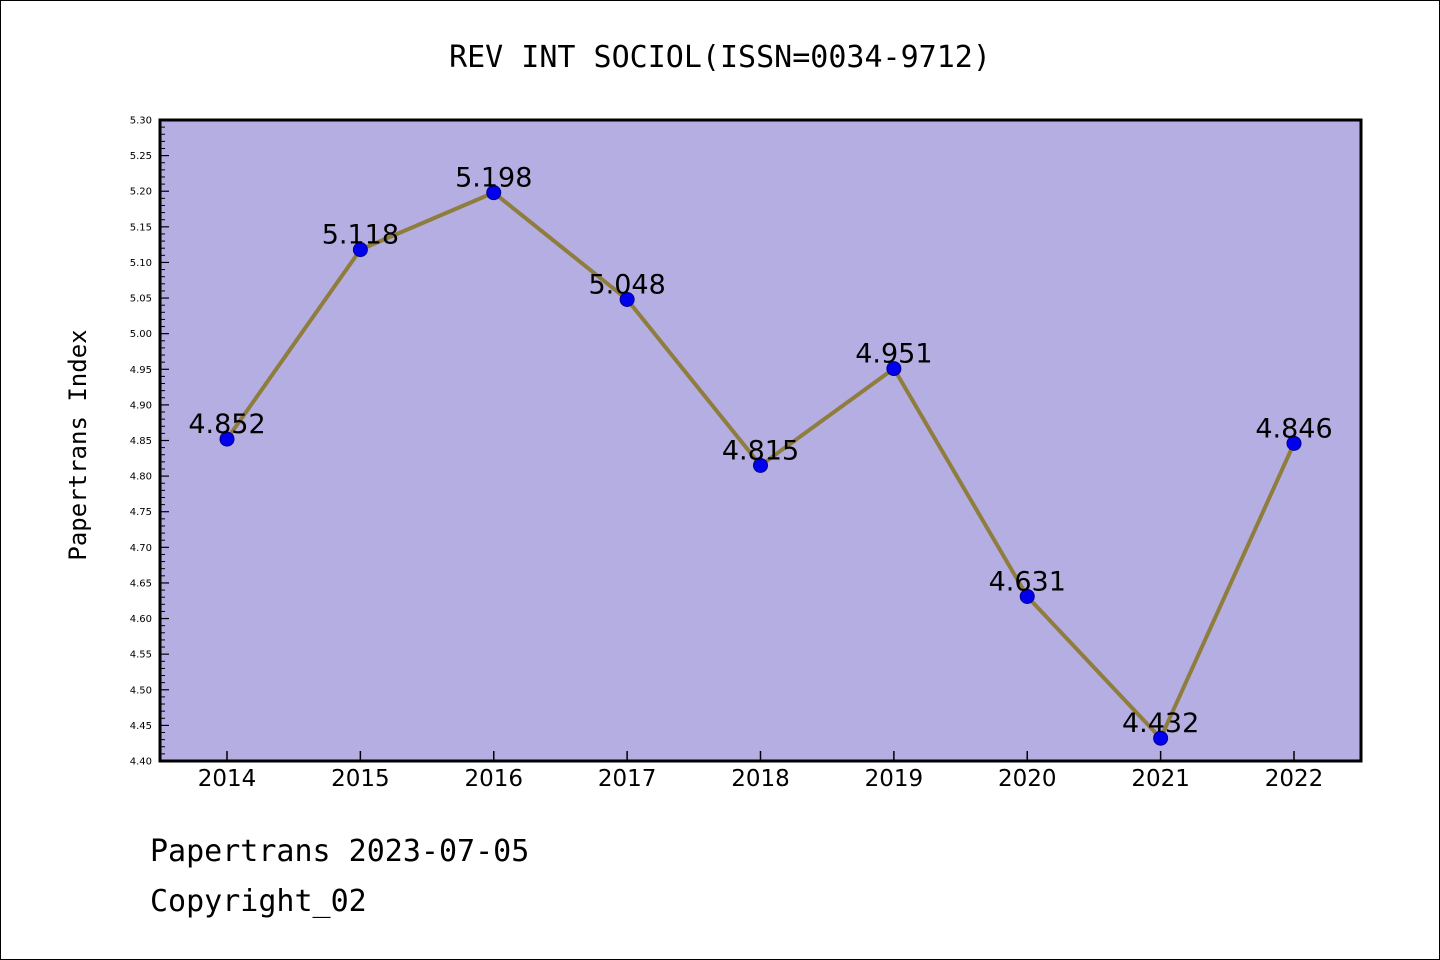 Image resolution: width=1440 pixels, height=960 pixels. I want to click on y-tick-label: 4.85, so click(141, 441).